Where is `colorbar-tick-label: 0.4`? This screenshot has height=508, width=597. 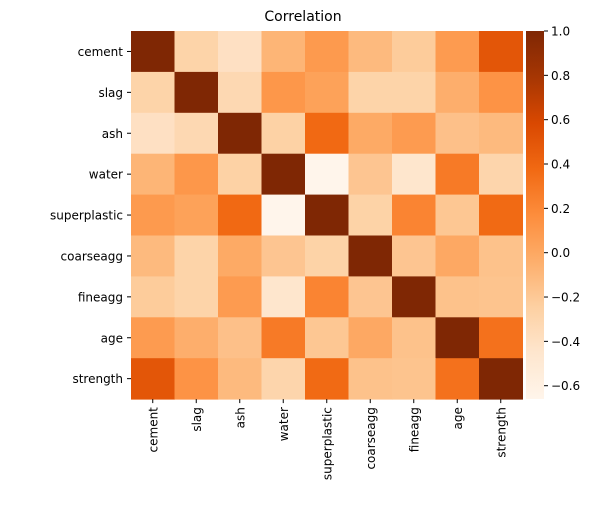
colorbar-tick-label: 0.4 is located at coordinates (560, 165).